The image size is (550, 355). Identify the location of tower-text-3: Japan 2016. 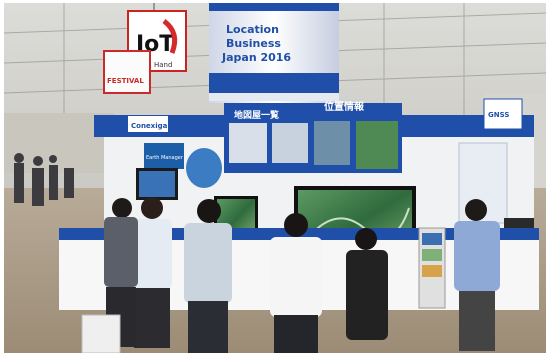
(256, 57).